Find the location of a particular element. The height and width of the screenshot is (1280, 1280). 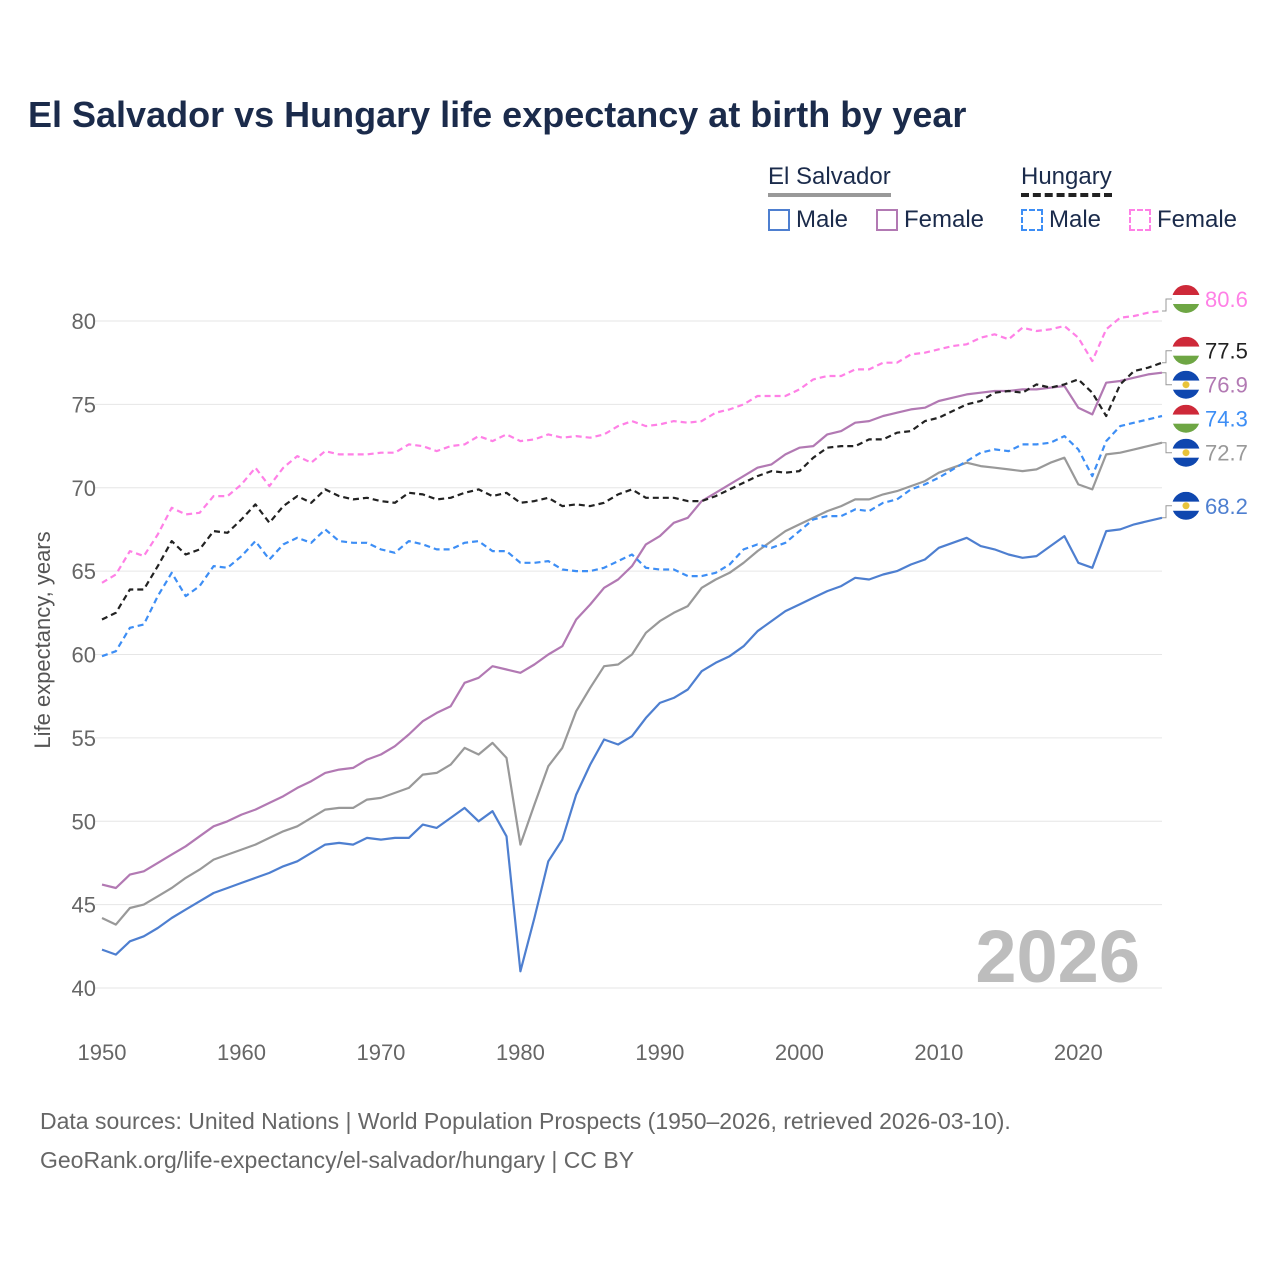

y-tick-label: 40 is located at coordinates (84, 988).